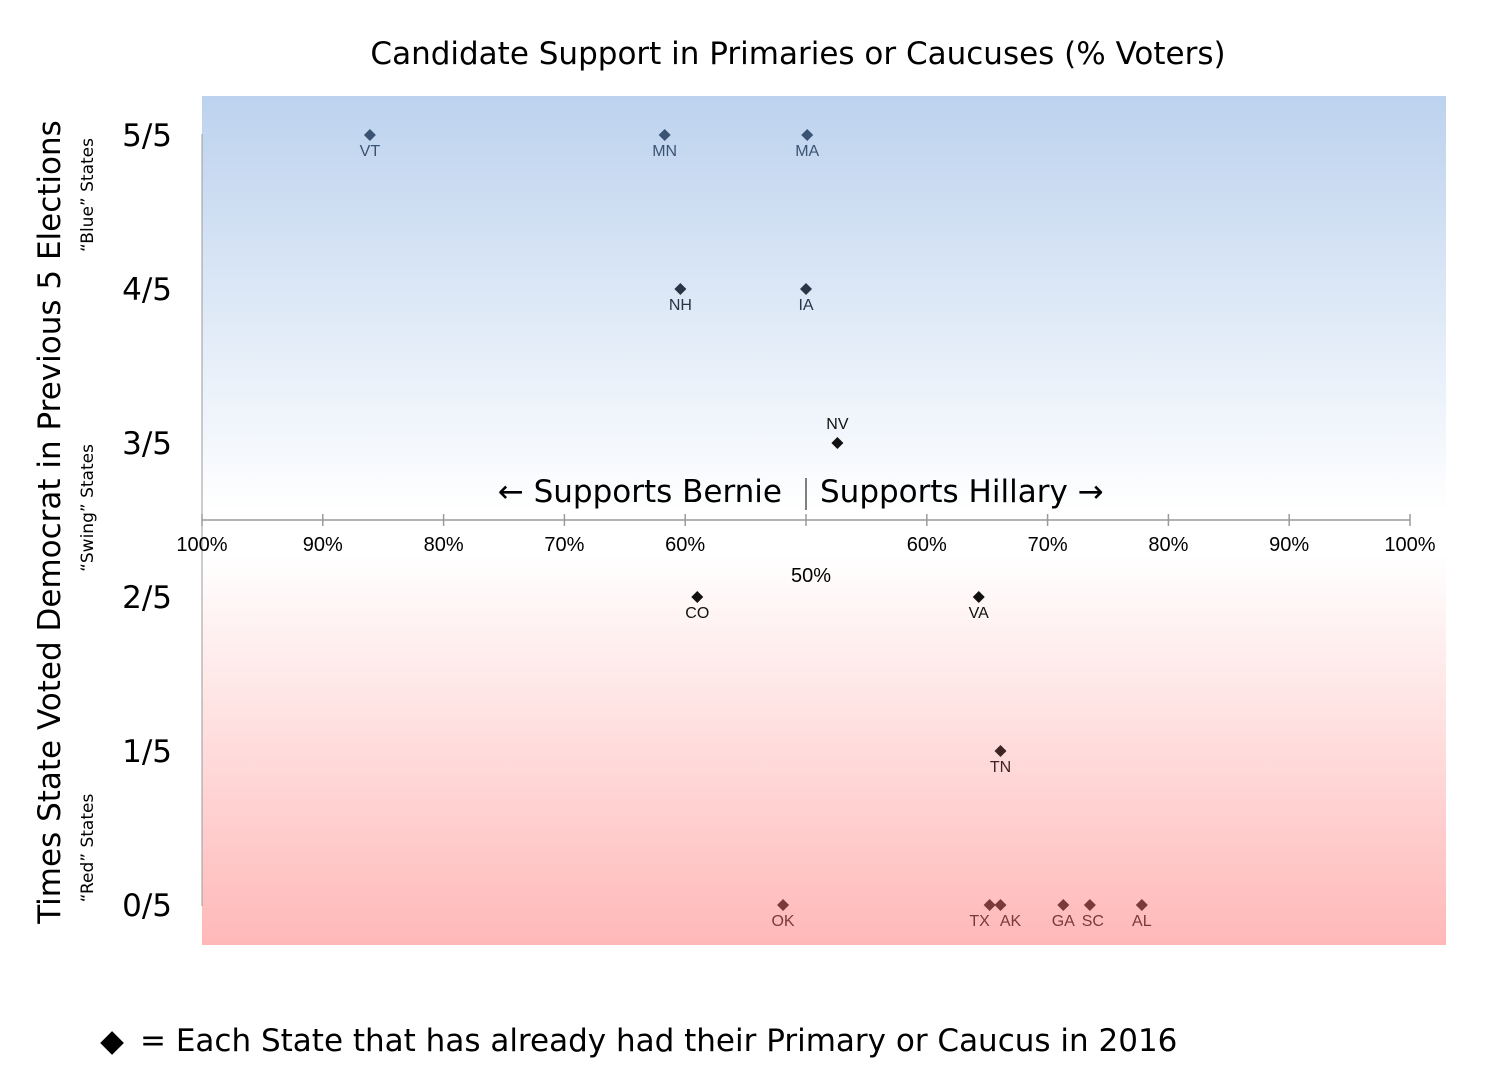  What do you see at coordinates (1093, 921) in the screenshot?
I see `point-label-sc: SC` at bounding box center [1093, 921].